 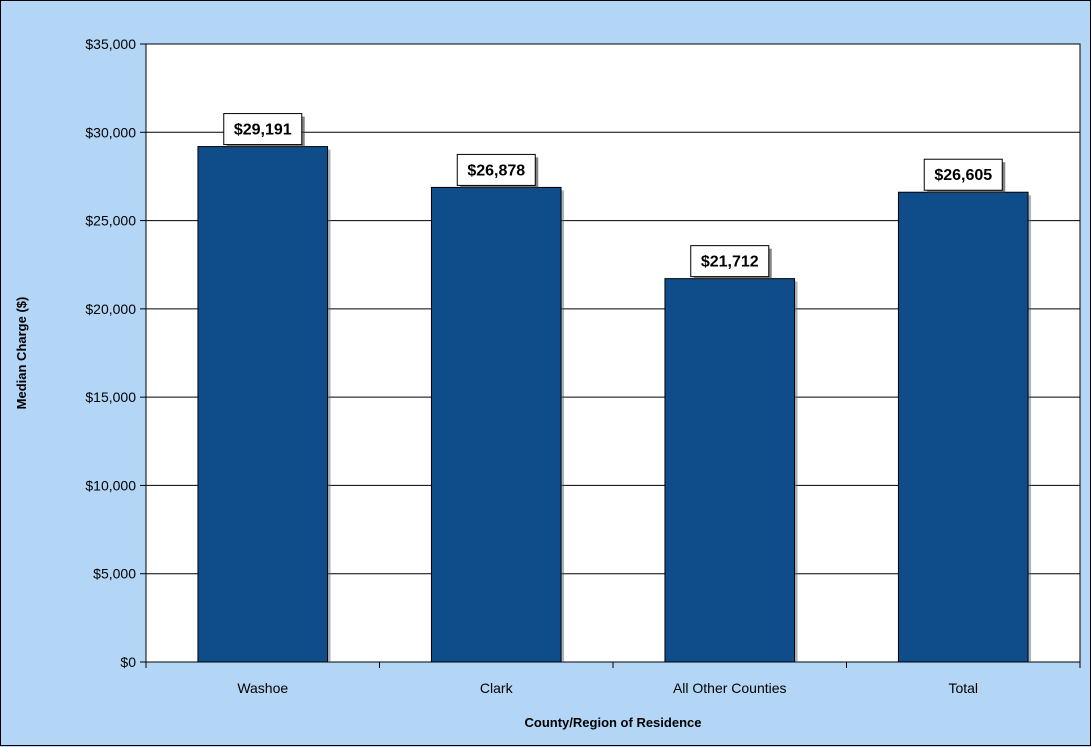 I want to click on data-label: $26,605, so click(x=963, y=175).